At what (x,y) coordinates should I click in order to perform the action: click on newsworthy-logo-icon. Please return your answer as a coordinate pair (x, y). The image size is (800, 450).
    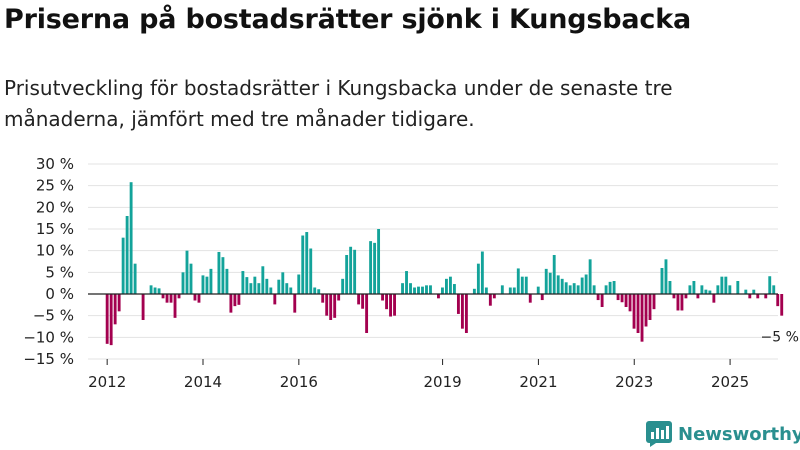
    Looking at the image, I should click on (659, 434).